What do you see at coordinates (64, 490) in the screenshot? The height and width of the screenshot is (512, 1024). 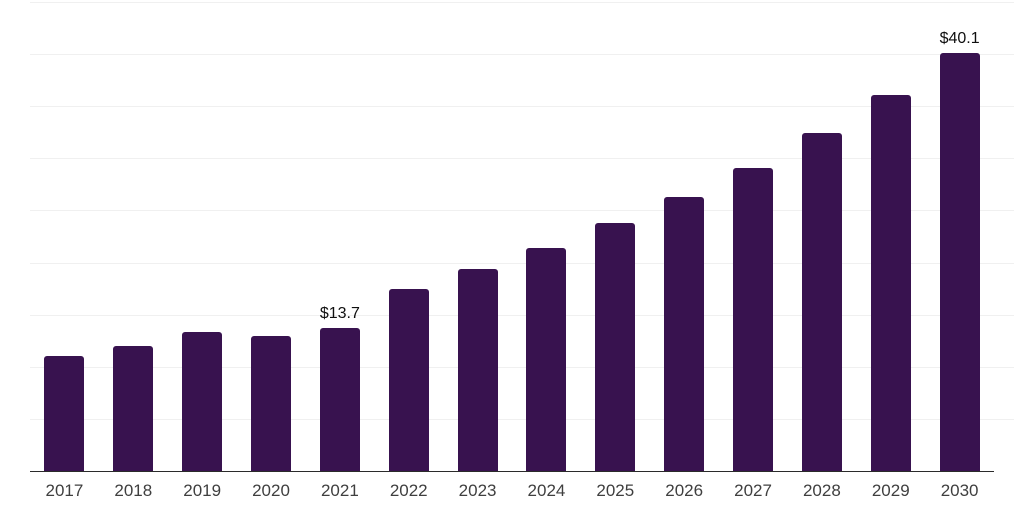 I see `x-tick-label-2017: 2017` at bounding box center [64, 490].